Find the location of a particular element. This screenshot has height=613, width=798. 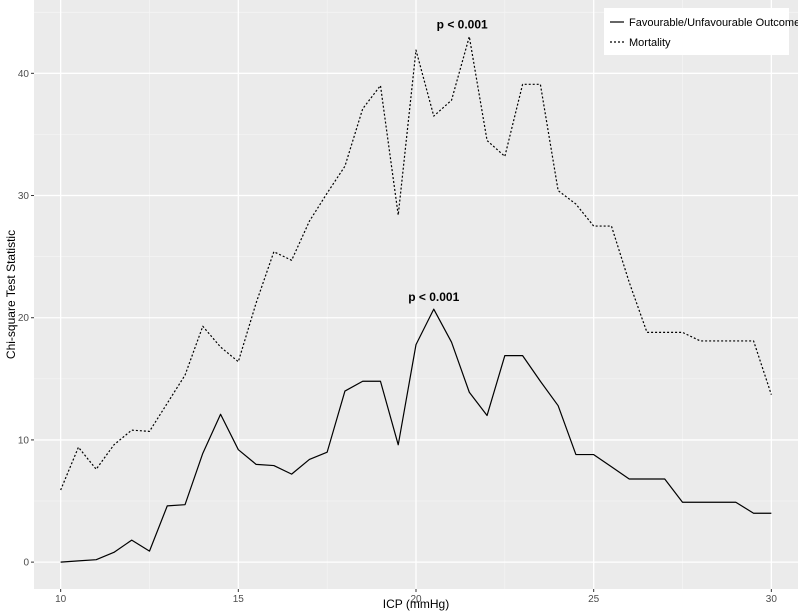

x-axis-ticks: 10 15 20 25 30 is located at coordinates (416, 597).